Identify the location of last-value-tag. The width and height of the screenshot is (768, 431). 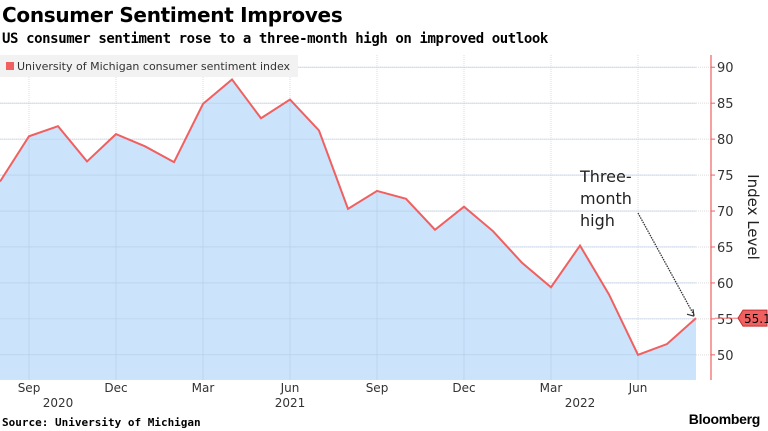
(752, 318).